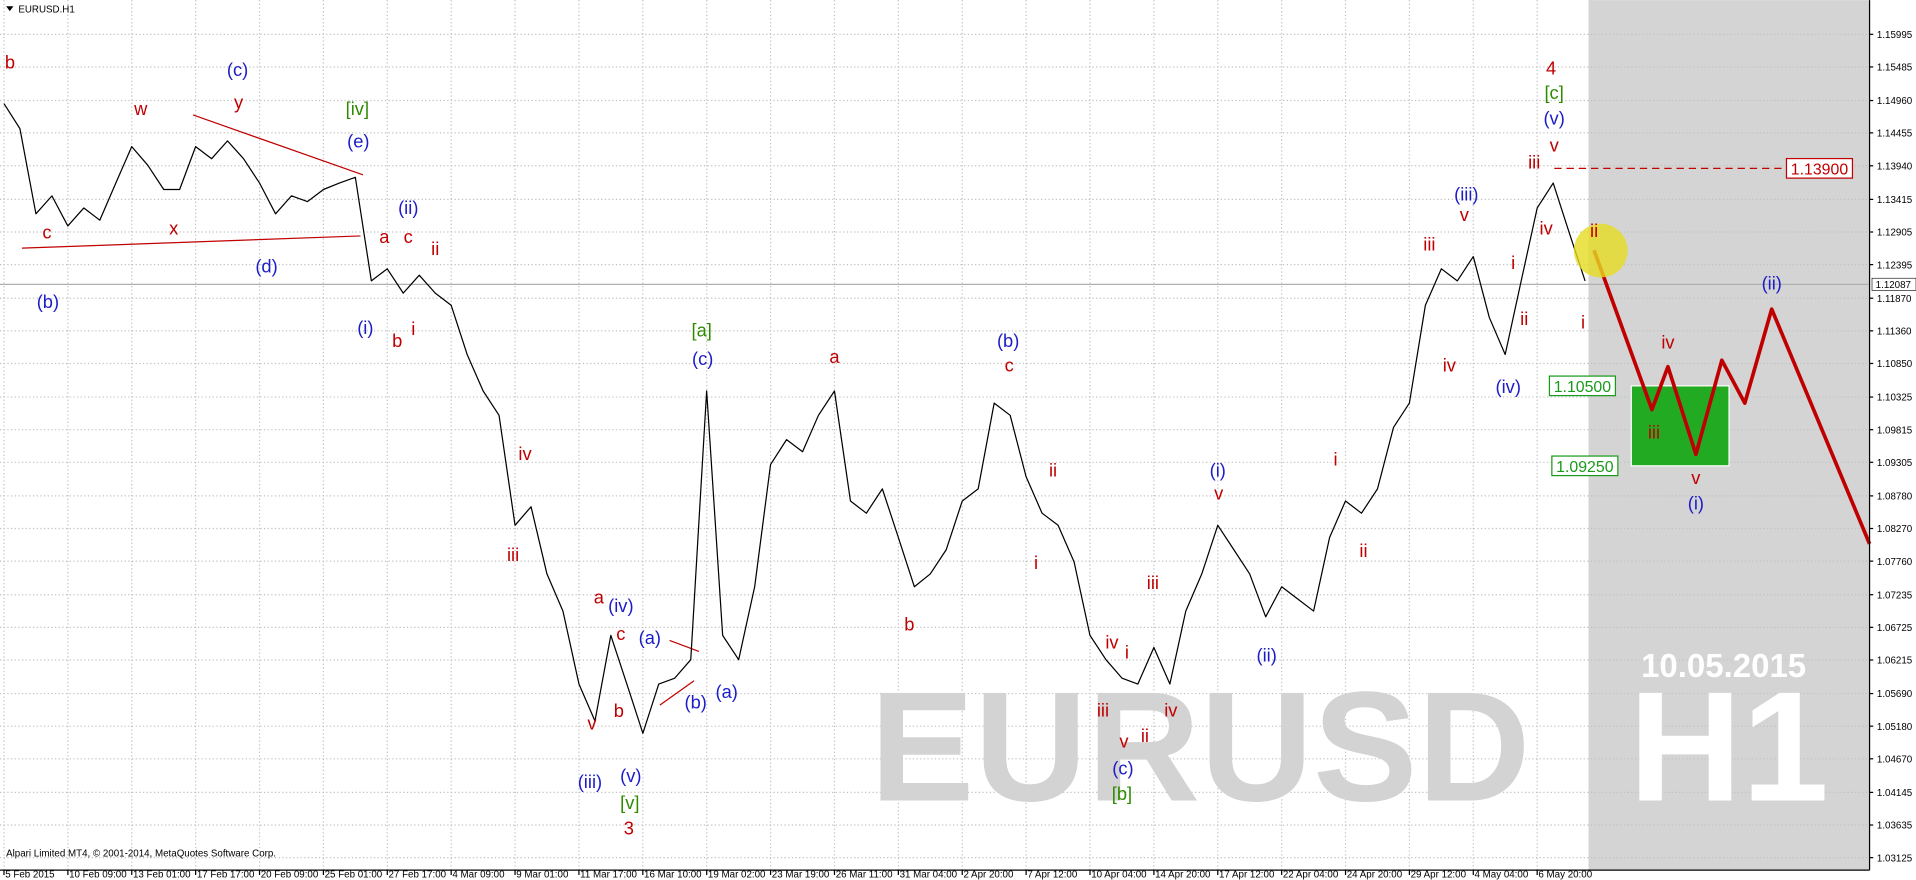 The width and height of the screenshot is (1916, 880). I want to click on x-tick-label: 10 Feb 09:00, so click(98, 874).